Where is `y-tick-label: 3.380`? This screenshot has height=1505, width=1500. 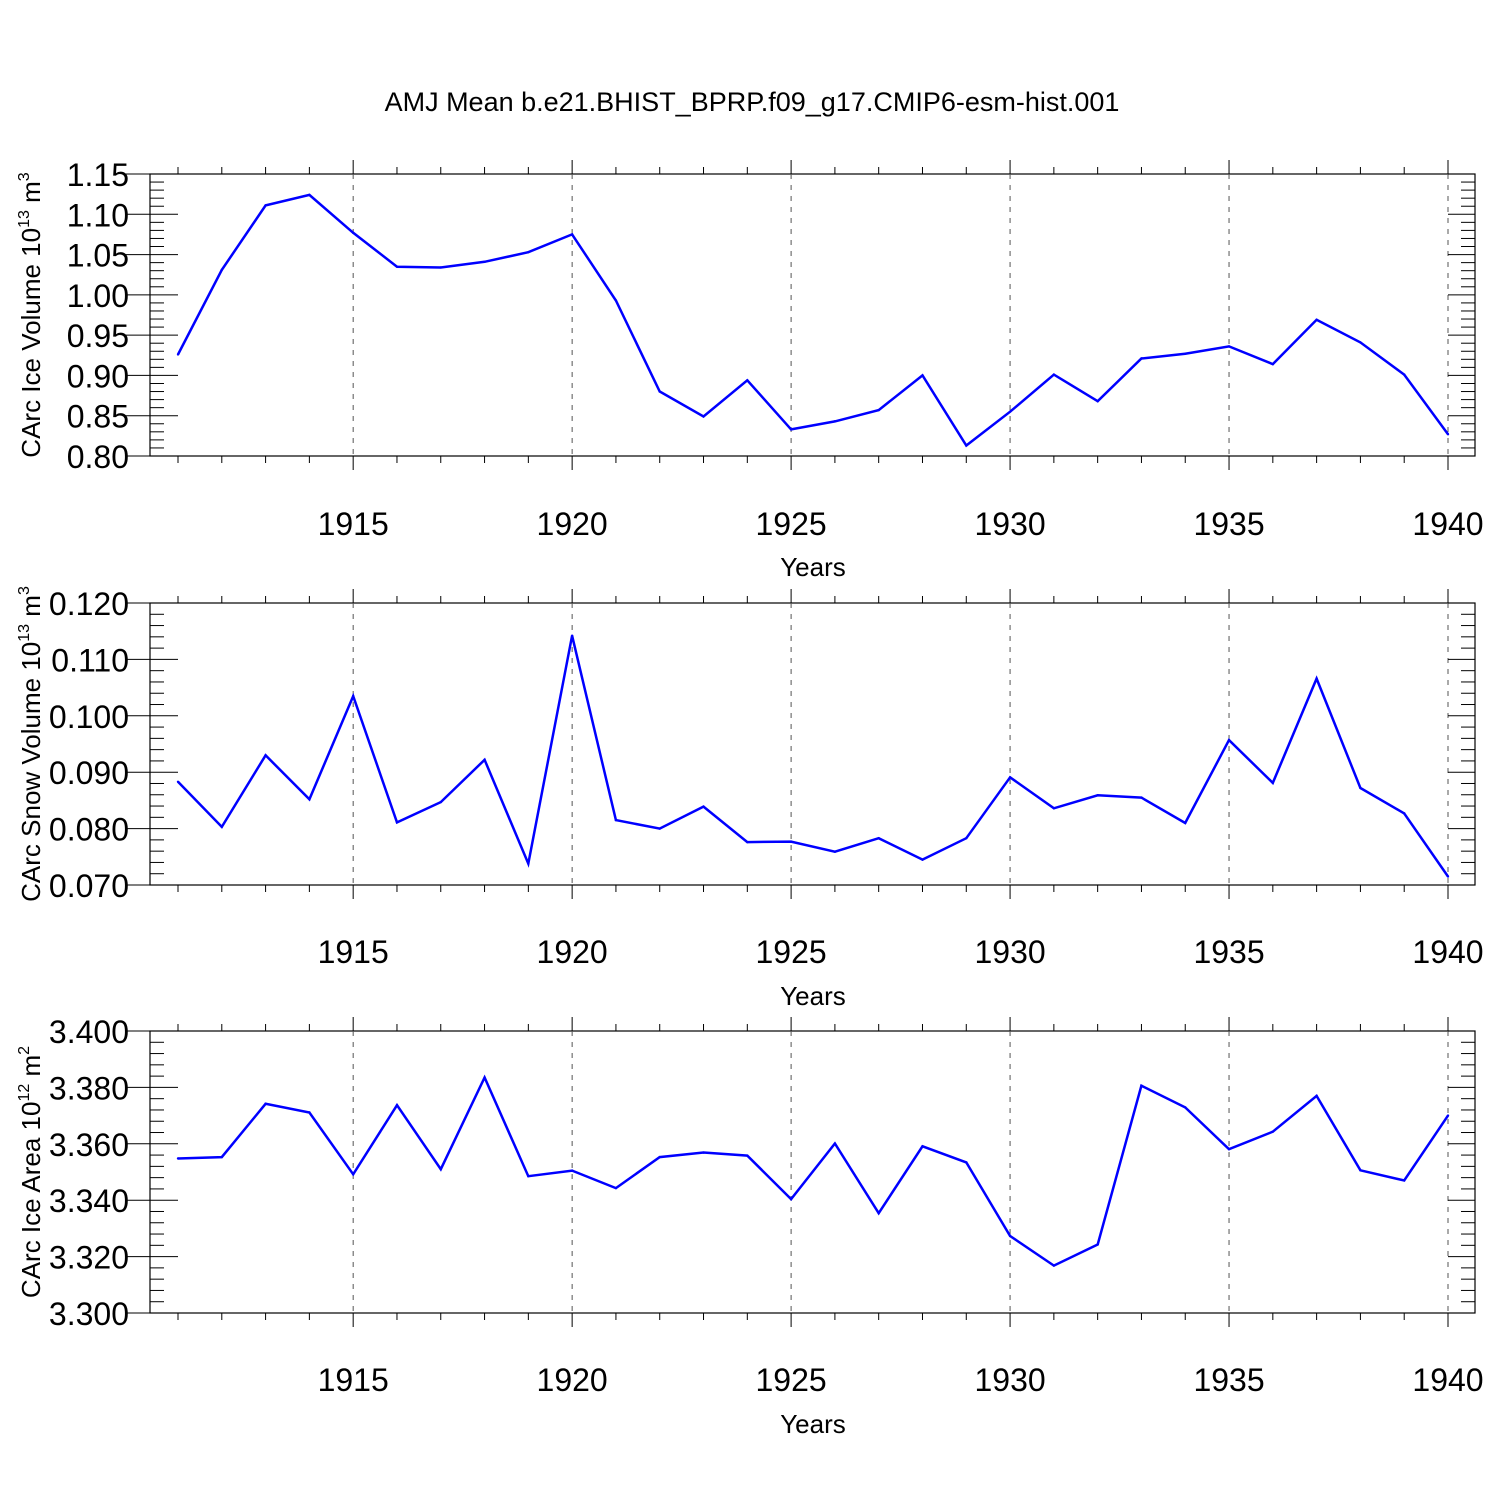 y-tick-label: 3.380 is located at coordinates (89, 1088).